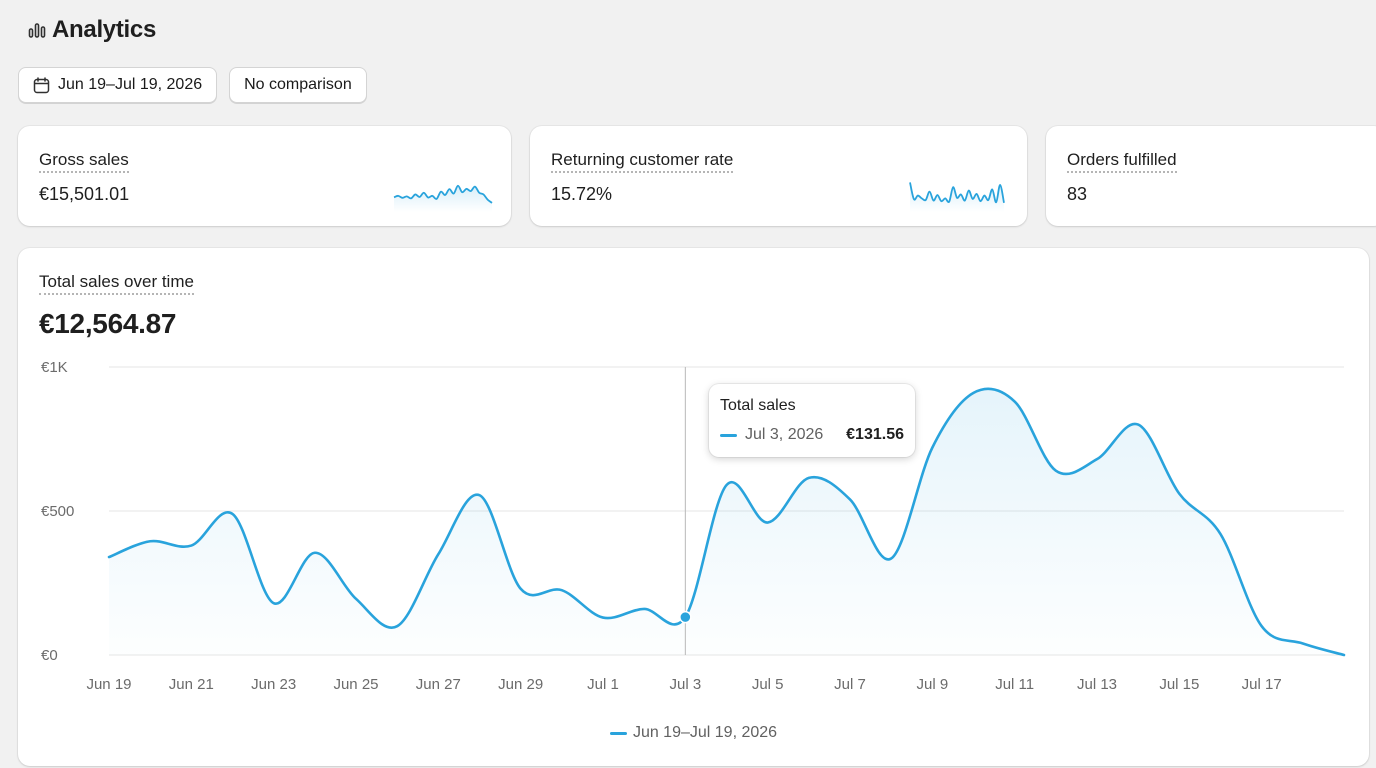 Image resolution: width=1376 pixels, height=768 pixels. What do you see at coordinates (1211, 176) in the screenshot?
I see `metric-card-orders-fulfilled: Orders fulfilled 83` at bounding box center [1211, 176].